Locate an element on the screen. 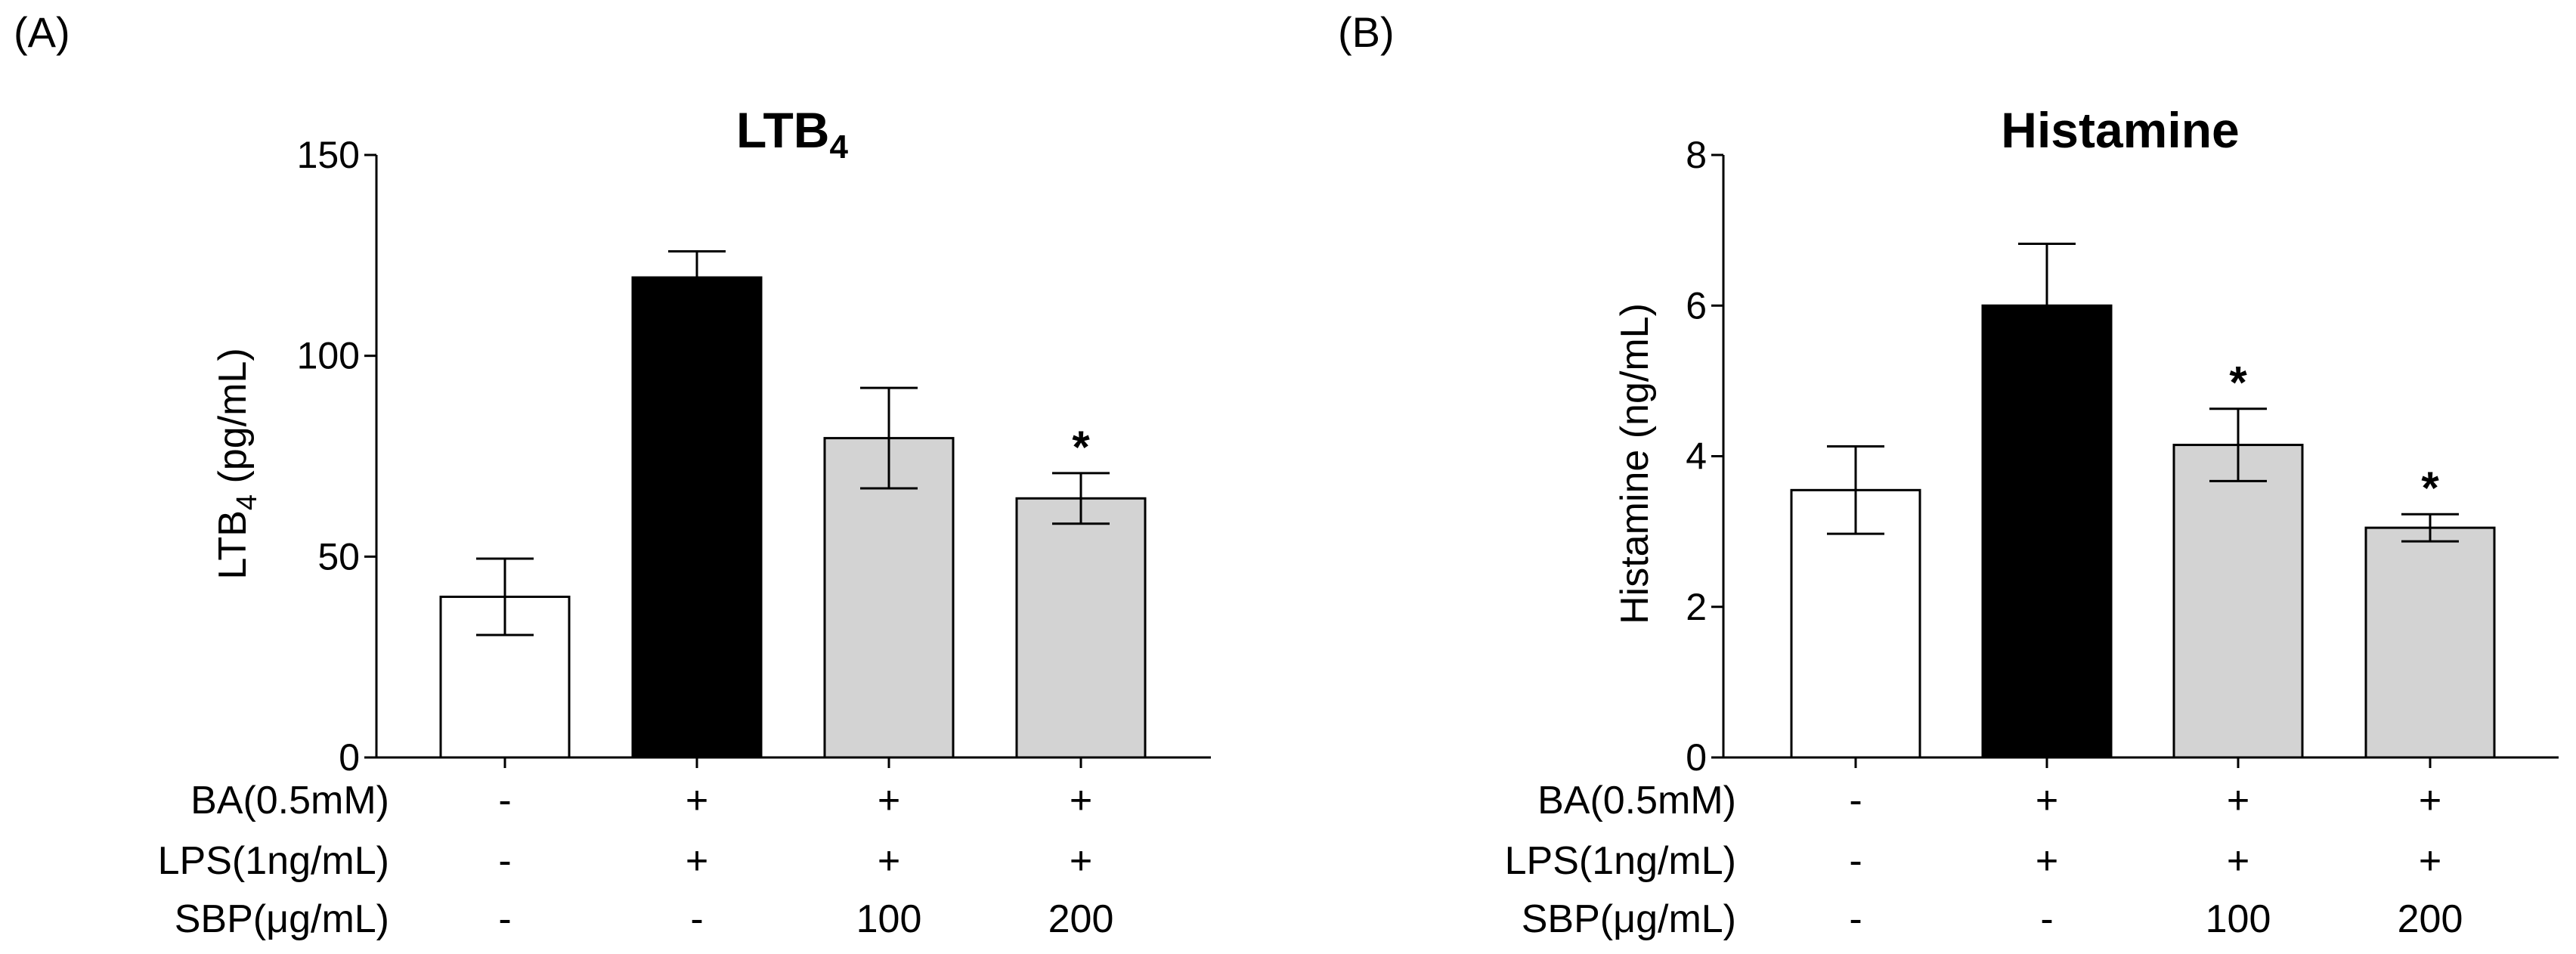  y-axis-label: Histamine (ng/mL) is located at coordinates (1635, 463).